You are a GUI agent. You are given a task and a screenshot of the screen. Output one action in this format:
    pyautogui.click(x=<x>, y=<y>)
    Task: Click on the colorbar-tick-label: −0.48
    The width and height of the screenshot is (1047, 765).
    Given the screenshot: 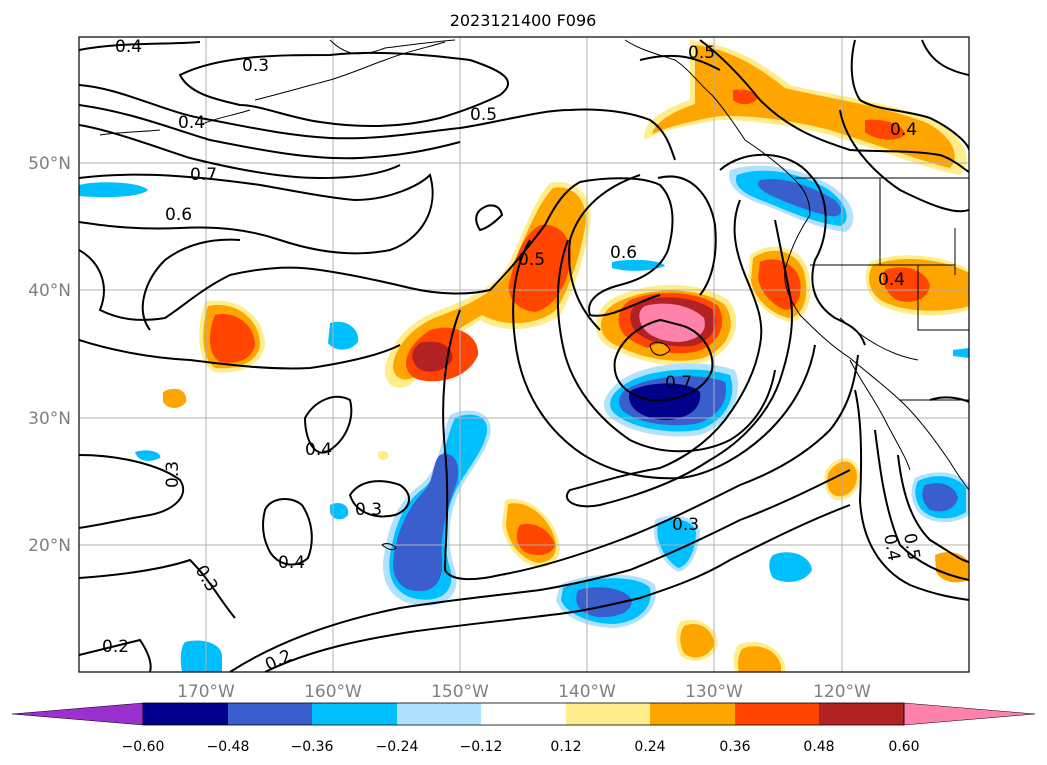 What is the action you would take?
    pyautogui.click(x=228, y=747)
    